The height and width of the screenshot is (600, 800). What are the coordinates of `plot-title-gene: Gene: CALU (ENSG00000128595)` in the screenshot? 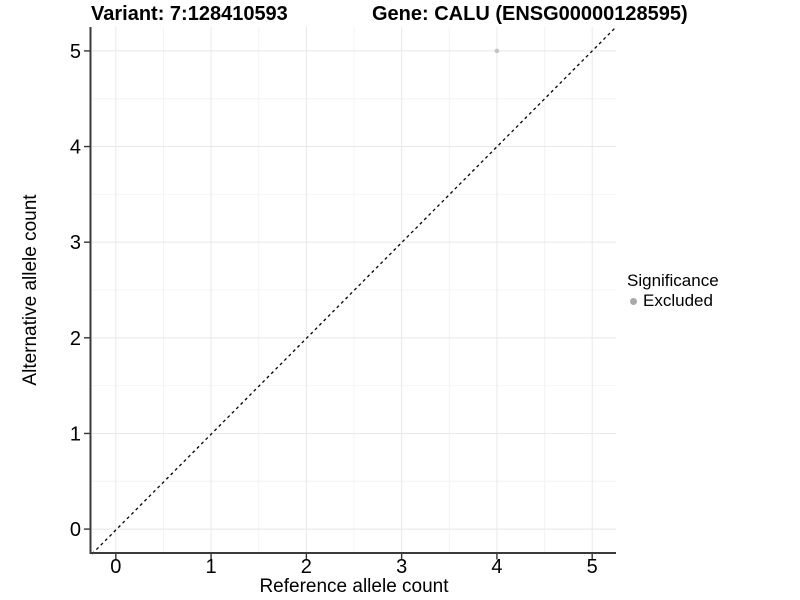 It's located at (530, 14).